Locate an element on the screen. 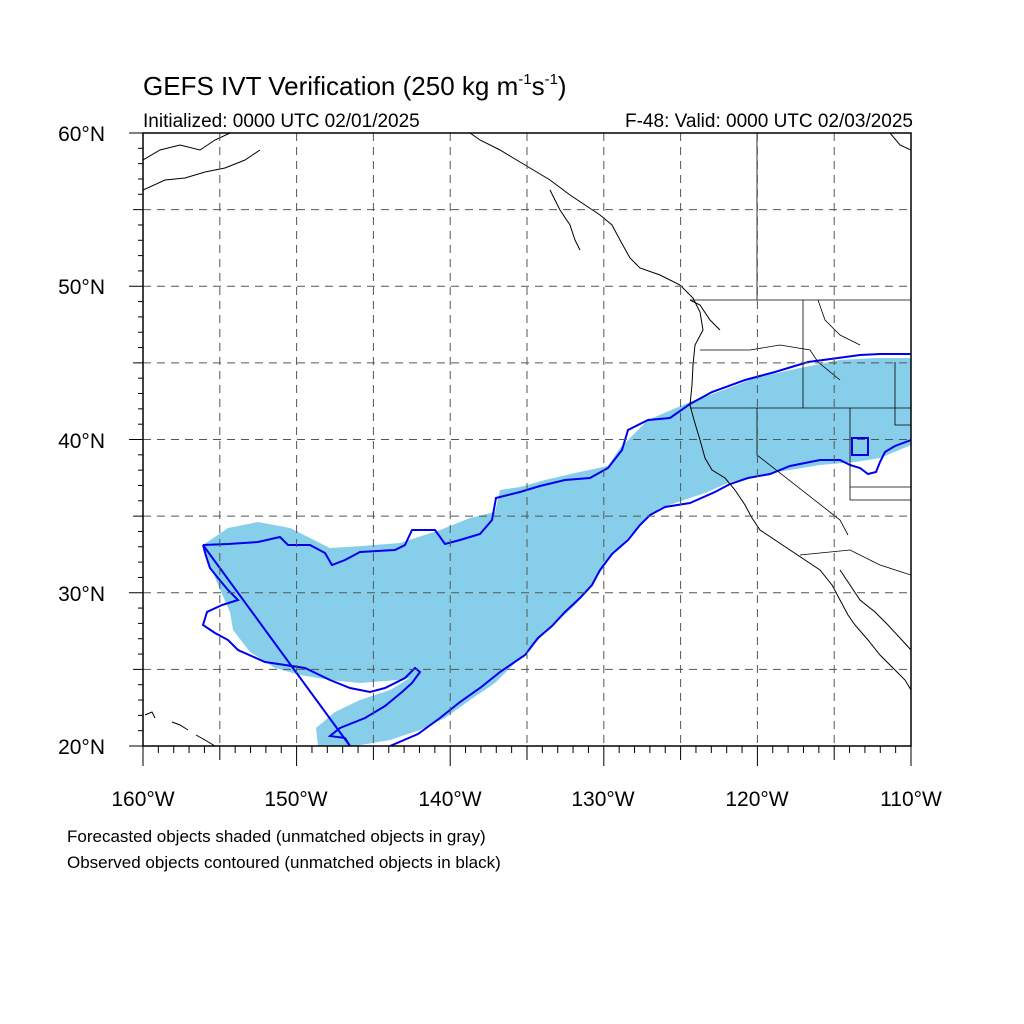  lat-labels: 20°N 30°N 40°N 50°N 60°N is located at coordinates (81, 441).